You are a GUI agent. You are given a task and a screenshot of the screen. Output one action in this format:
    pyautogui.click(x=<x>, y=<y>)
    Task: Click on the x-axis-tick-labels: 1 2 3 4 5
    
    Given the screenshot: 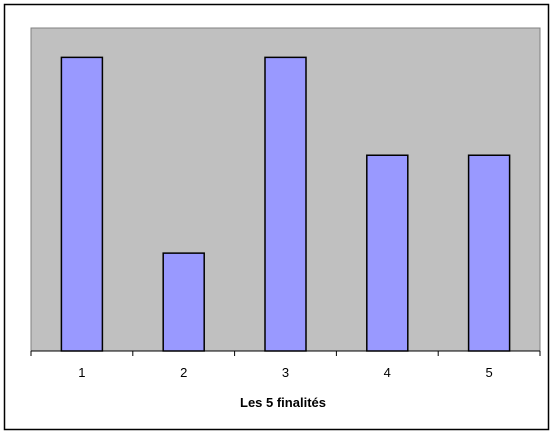 What is the action you would take?
    pyautogui.click(x=285, y=372)
    